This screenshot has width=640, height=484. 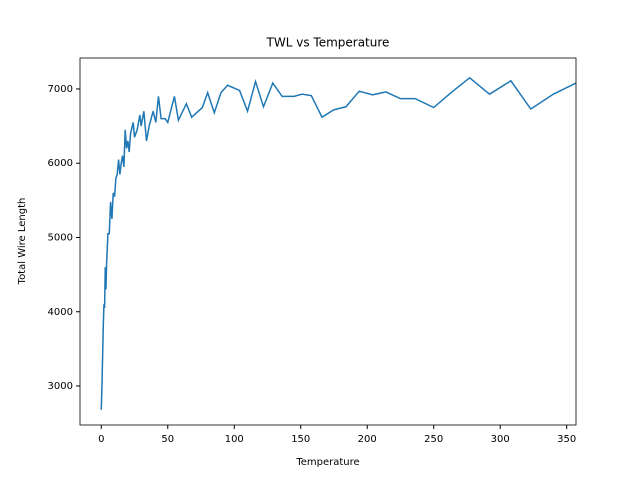 I want to click on x-tick-label: 100, so click(x=234, y=439).